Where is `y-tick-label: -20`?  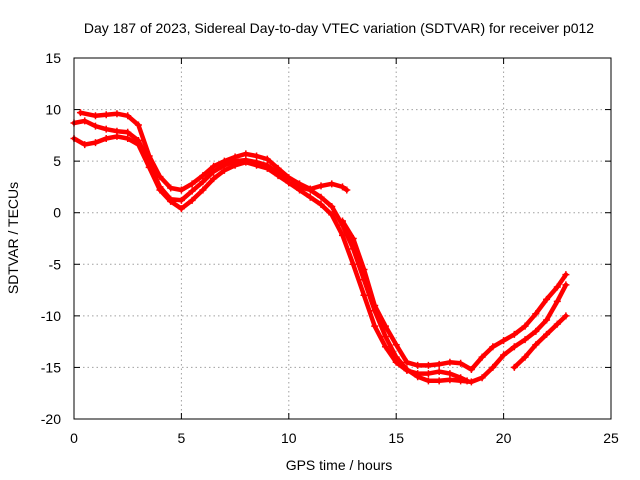
y-tick-label: -20 is located at coordinates (51, 419).